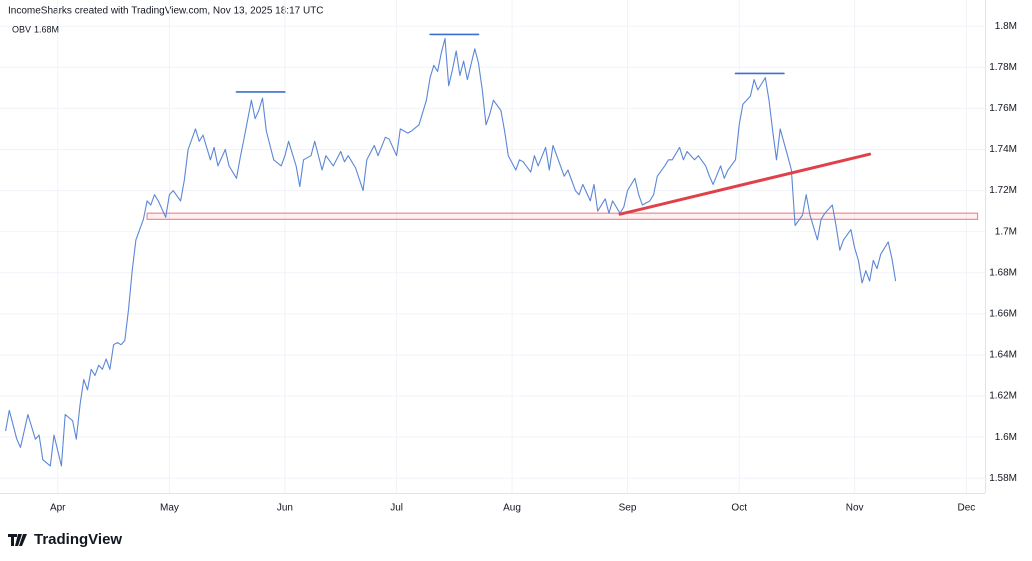 This screenshot has height=561, width=1032. I want to click on y-tick-label: 1.74M, so click(1003, 149).